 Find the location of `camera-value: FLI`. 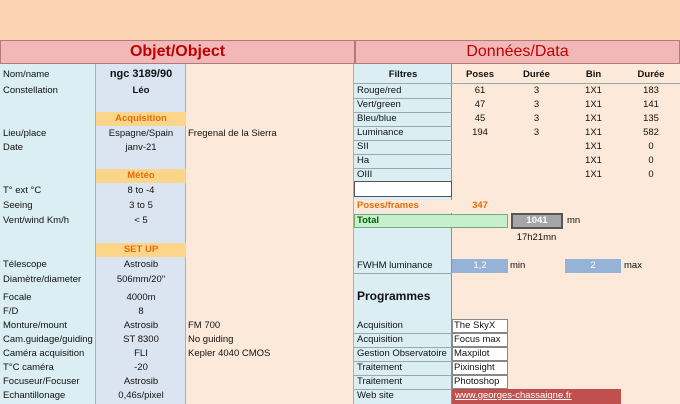

camera-value: FLI is located at coordinates (141, 353).